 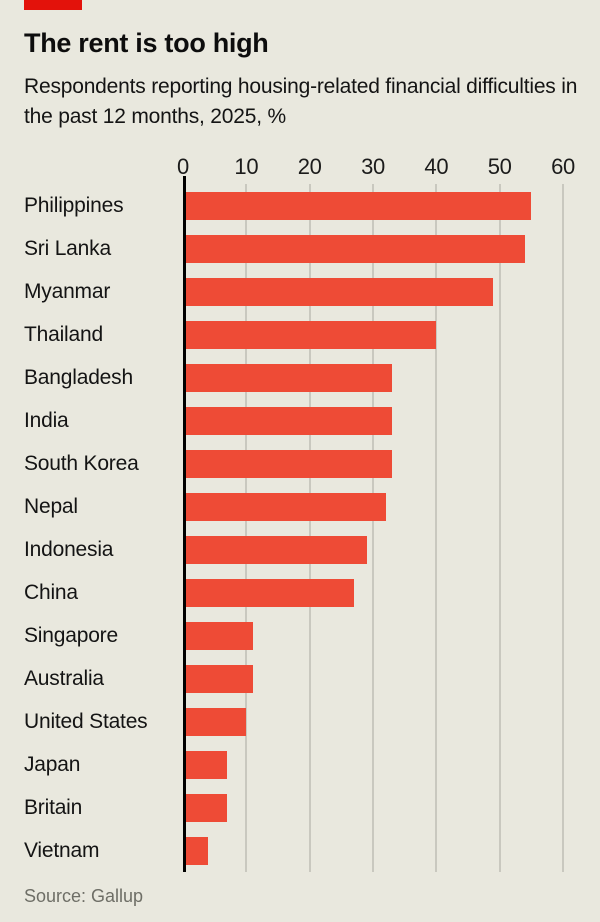 What do you see at coordinates (51, 506) in the screenshot?
I see `category-label: Nepal` at bounding box center [51, 506].